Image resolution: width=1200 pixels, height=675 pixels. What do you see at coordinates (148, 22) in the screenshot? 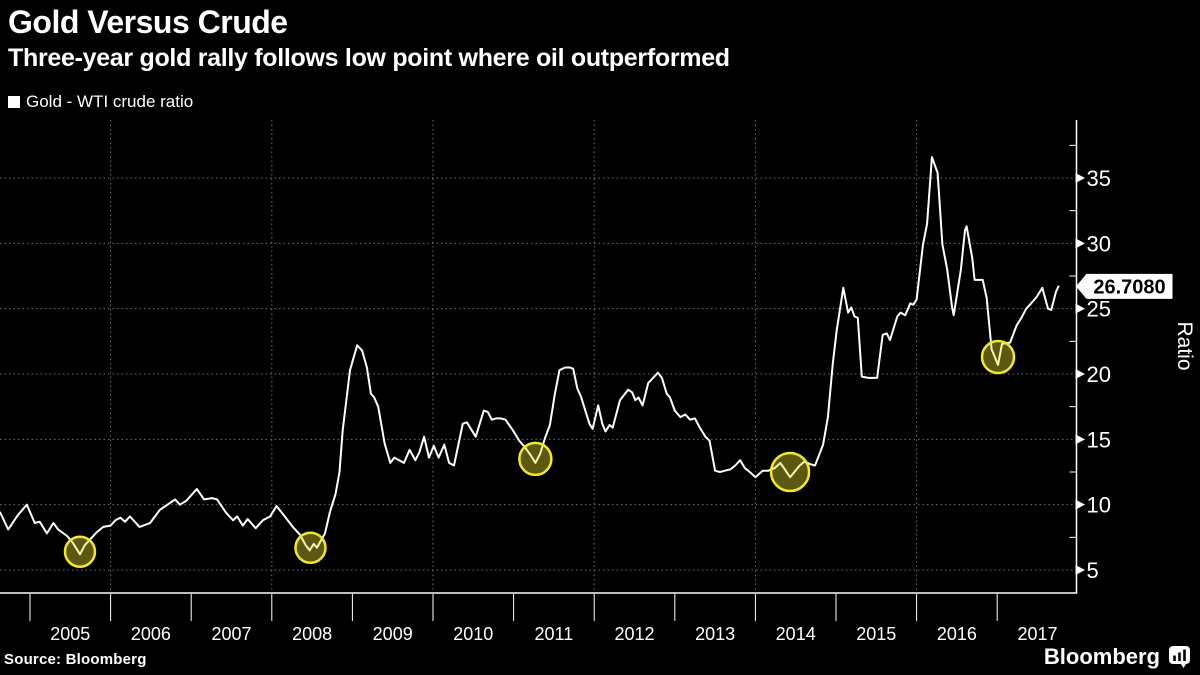
I see `chart-title: Gold Versus Crude` at bounding box center [148, 22].